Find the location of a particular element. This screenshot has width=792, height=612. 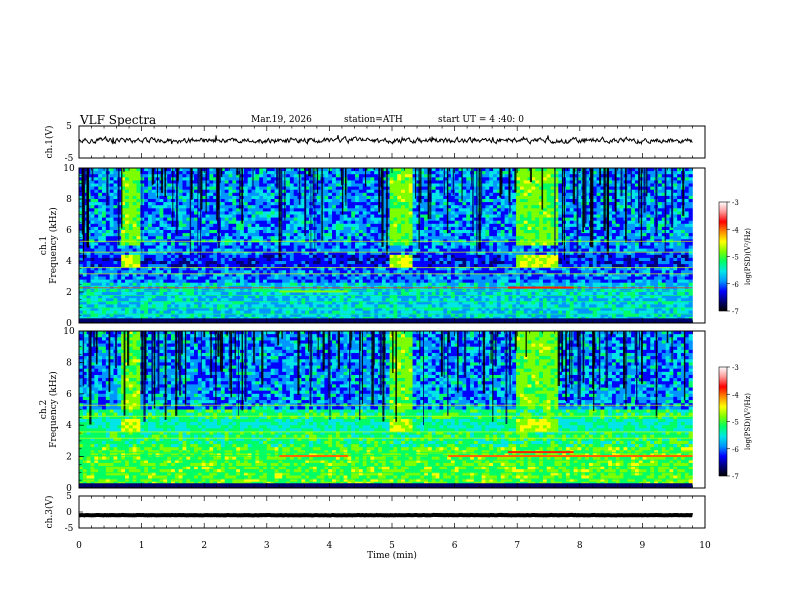

chart-title: VLF Spectra is located at coordinates (118, 120).